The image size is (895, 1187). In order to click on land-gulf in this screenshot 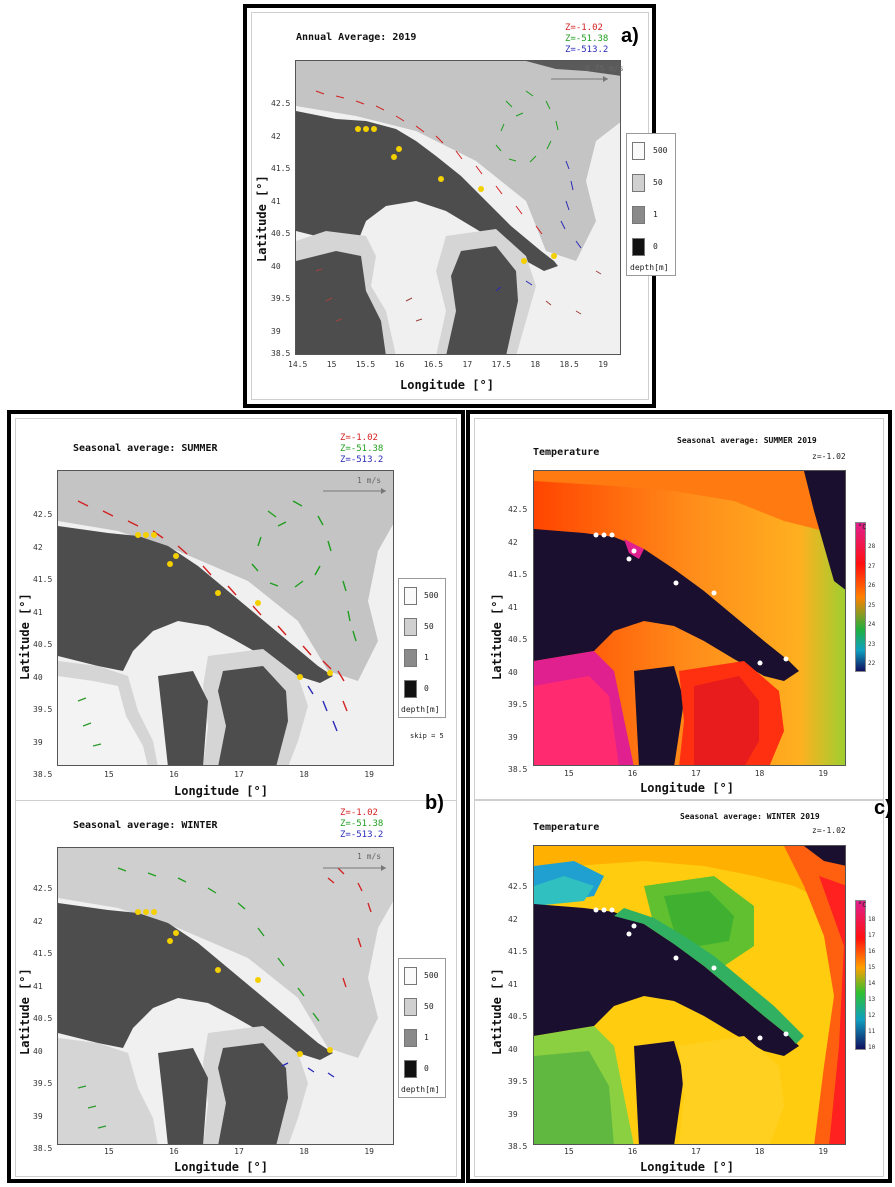, I will do `click(482, 300)`.